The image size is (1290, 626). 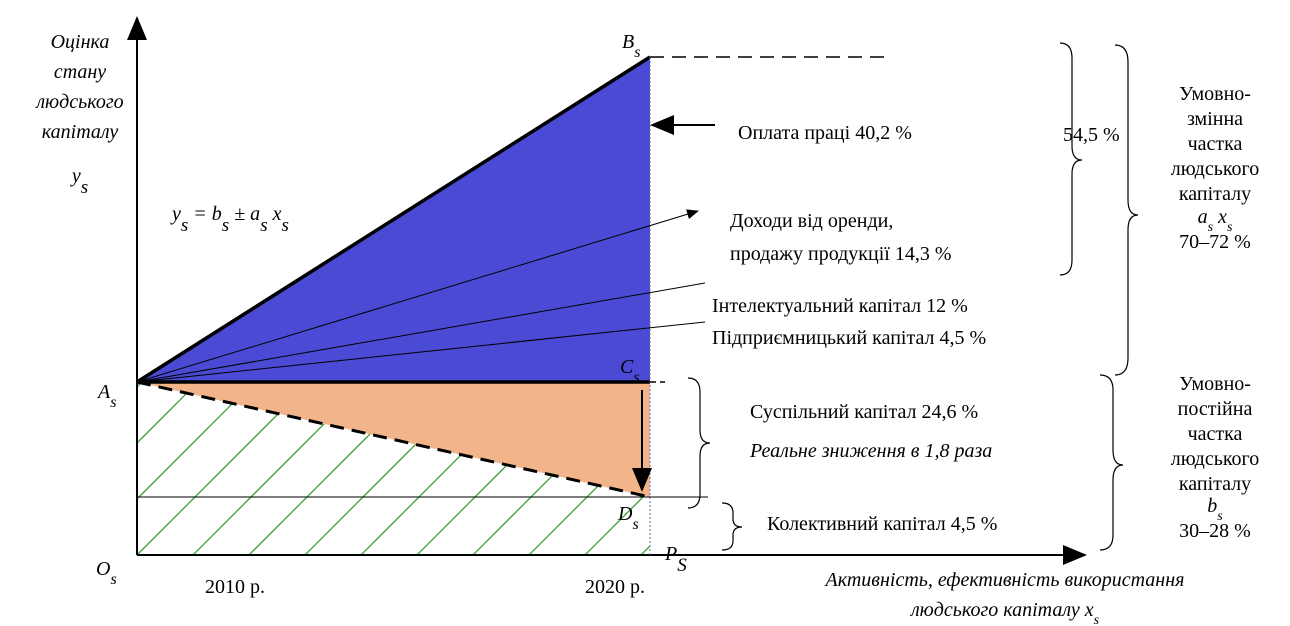 What do you see at coordinates (811, 221) in the screenshot?
I see `component-label: Доходи від оренди,` at bounding box center [811, 221].